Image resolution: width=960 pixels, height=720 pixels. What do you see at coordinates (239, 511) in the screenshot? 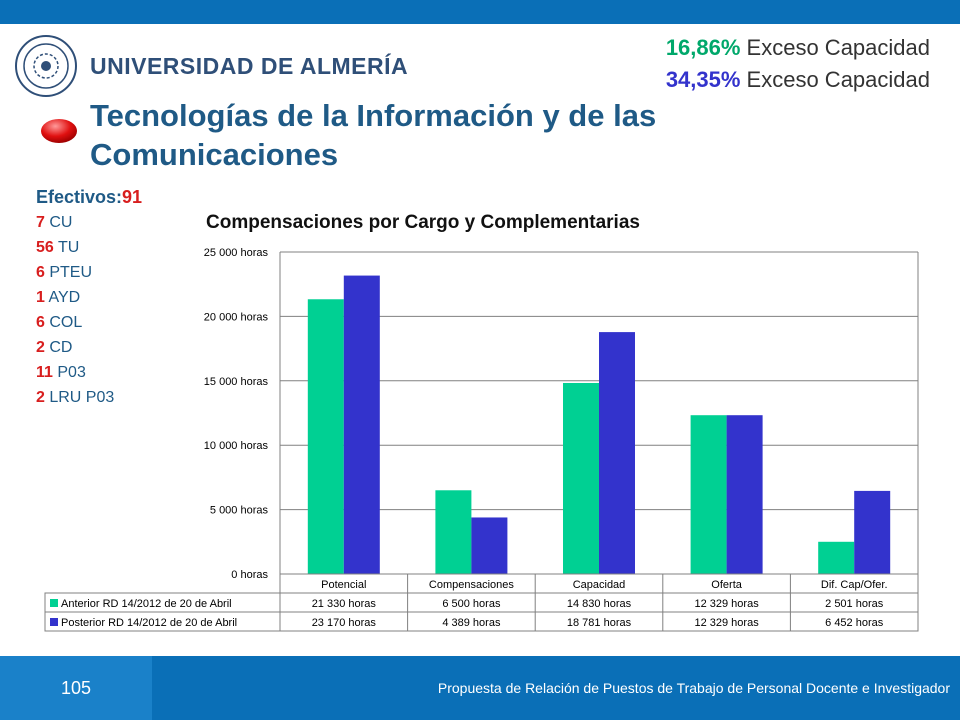
I see `y-tick-label: 5 000 horas` at bounding box center [239, 511].